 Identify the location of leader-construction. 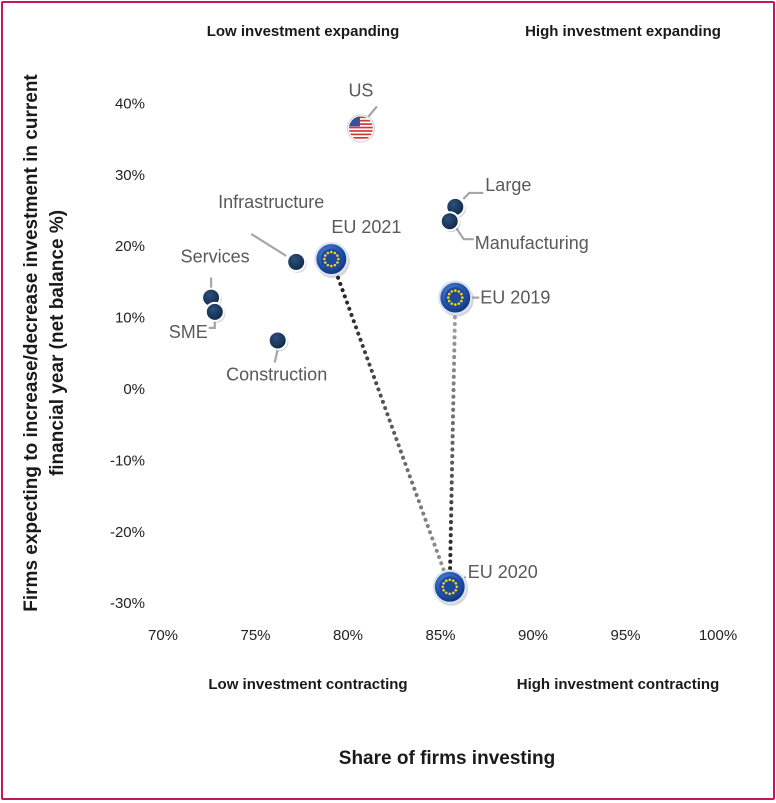
(276, 356).